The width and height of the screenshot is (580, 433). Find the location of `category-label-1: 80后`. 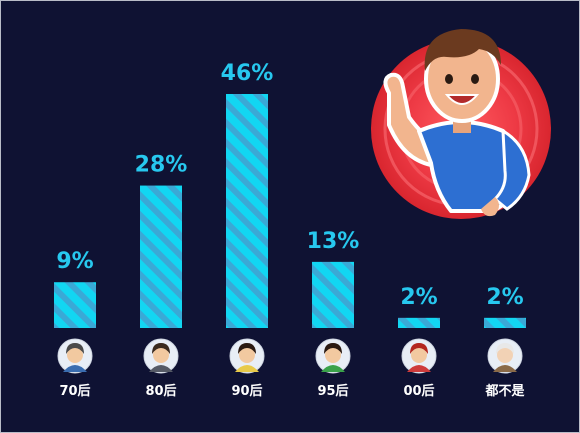

category-label-1: 80后 is located at coordinates (160, 391).